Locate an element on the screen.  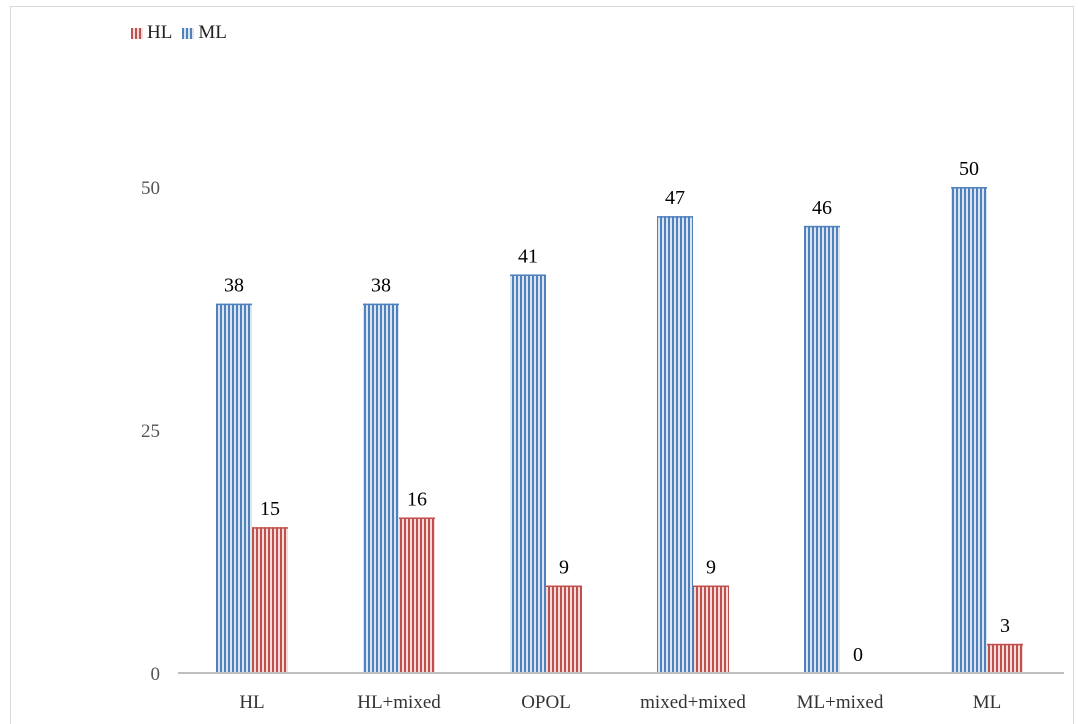
data-label-ml: 47 is located at coordinates (675, 198).